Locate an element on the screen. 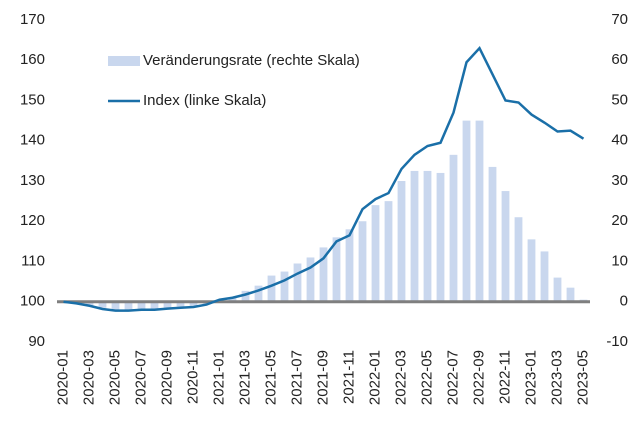 The image size is (631, 423). y2-tick-label: 70 is located at coordinates (619, 19).